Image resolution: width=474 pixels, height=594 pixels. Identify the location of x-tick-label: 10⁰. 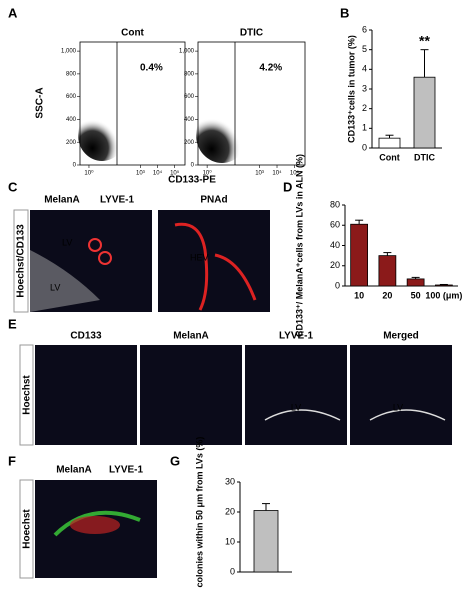
(89, 173).